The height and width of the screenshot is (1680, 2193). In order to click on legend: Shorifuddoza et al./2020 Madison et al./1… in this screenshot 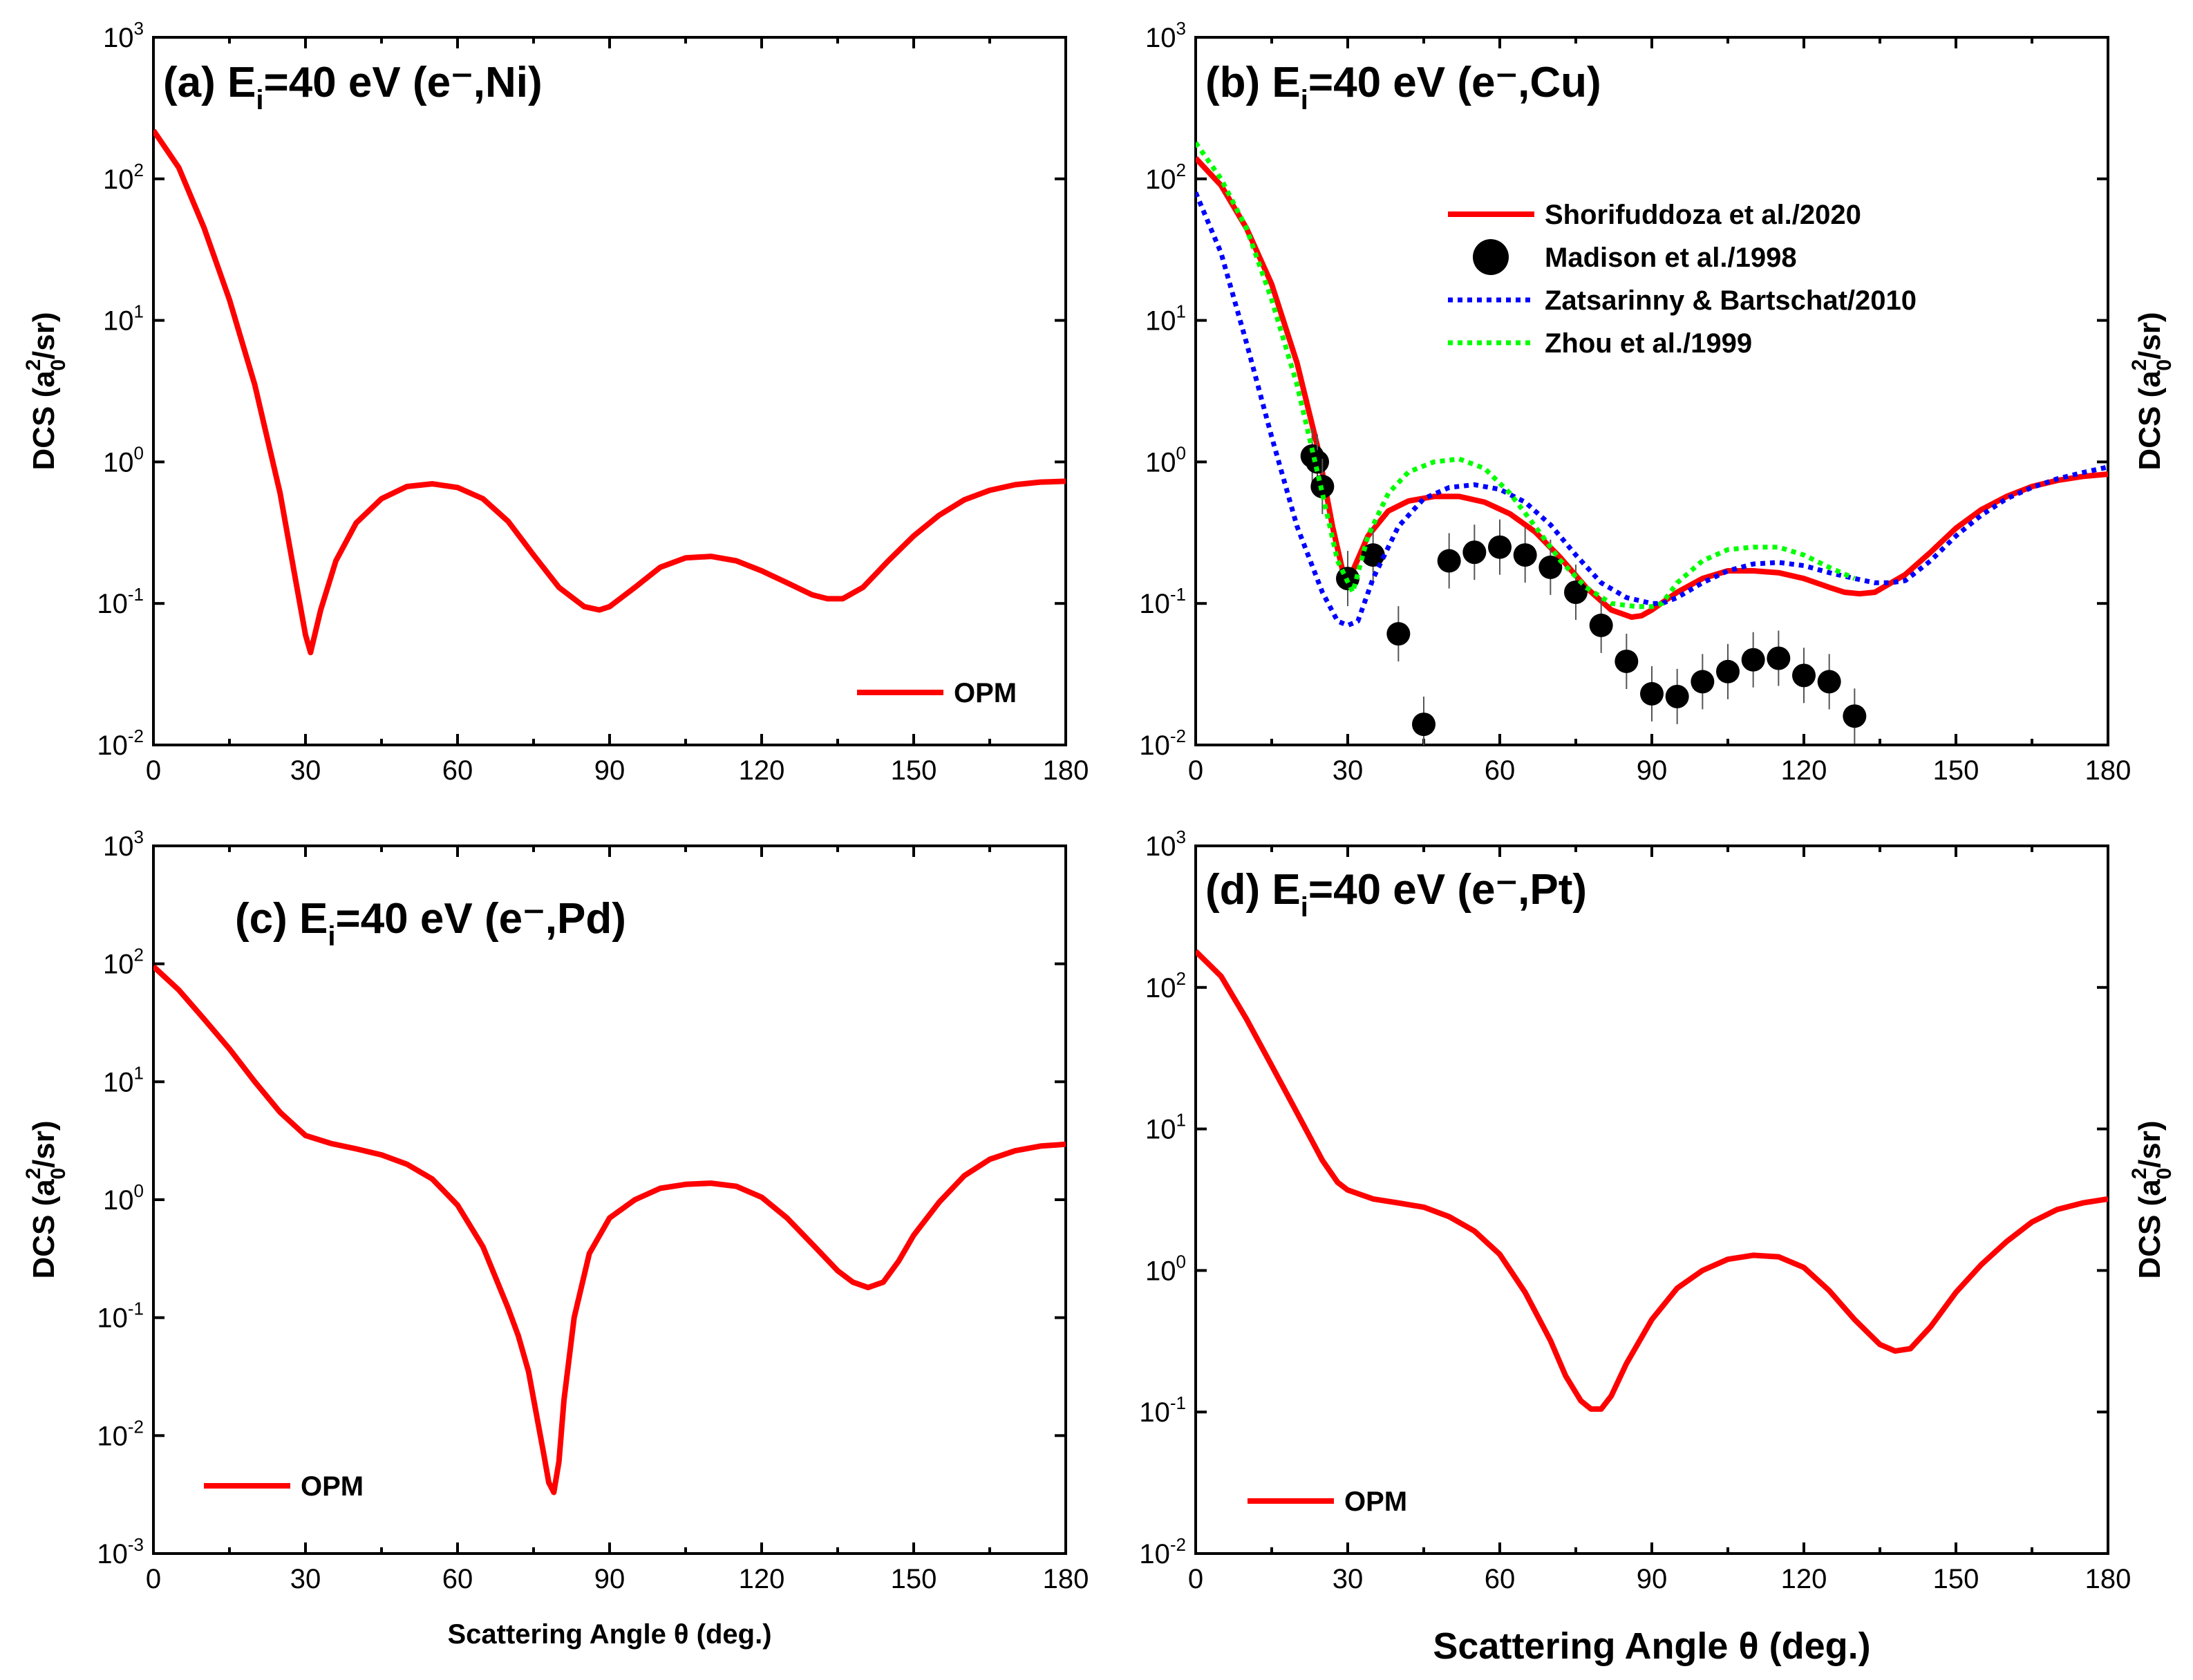, I will do `click(1682, 279)`.